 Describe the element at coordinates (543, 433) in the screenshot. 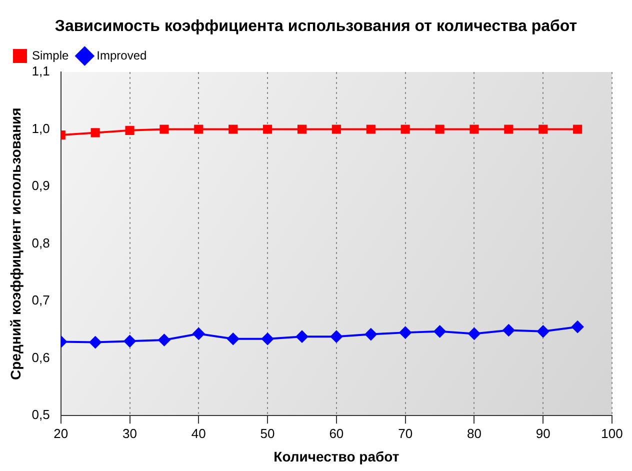

I see `x-tick-label: 90` at that location.